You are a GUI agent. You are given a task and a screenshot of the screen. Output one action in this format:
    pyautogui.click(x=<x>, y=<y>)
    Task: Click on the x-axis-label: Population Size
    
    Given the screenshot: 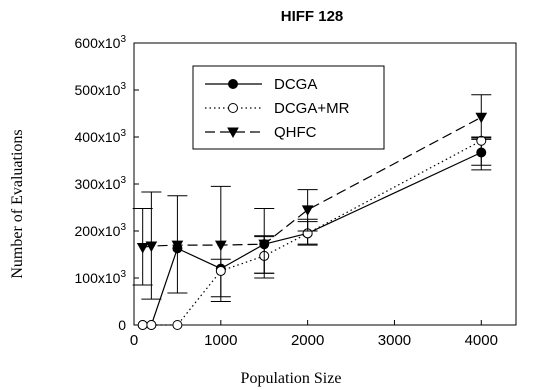 What is the action you would take?
    pyautogui.click(x=291, y=378)
    